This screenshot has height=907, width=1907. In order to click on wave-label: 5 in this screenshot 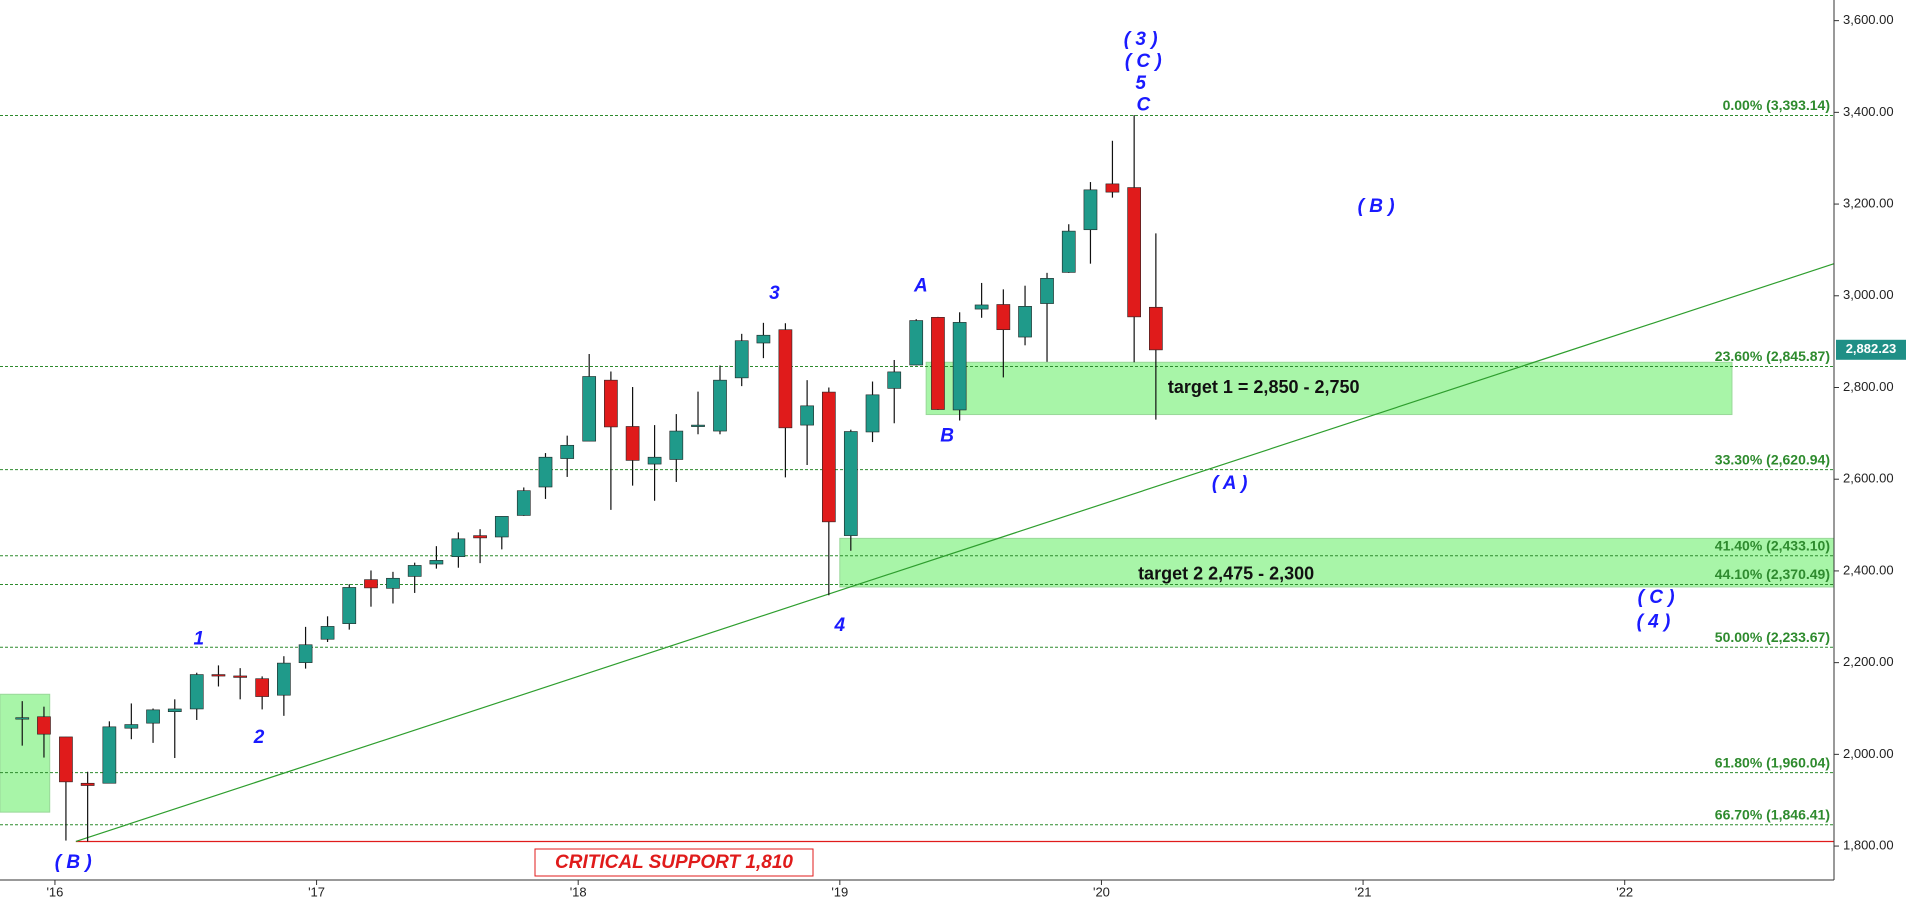, I will do `click(1140, 83)`.